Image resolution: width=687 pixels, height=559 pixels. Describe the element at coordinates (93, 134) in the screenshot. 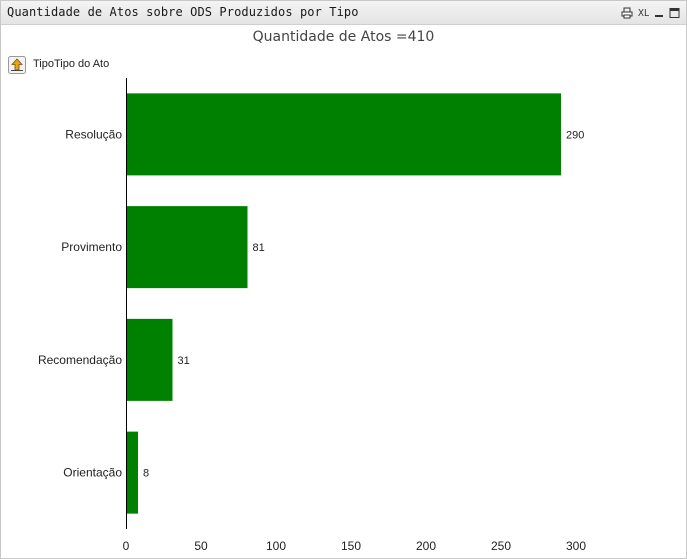

I see `category-label: Resolução` at that location.